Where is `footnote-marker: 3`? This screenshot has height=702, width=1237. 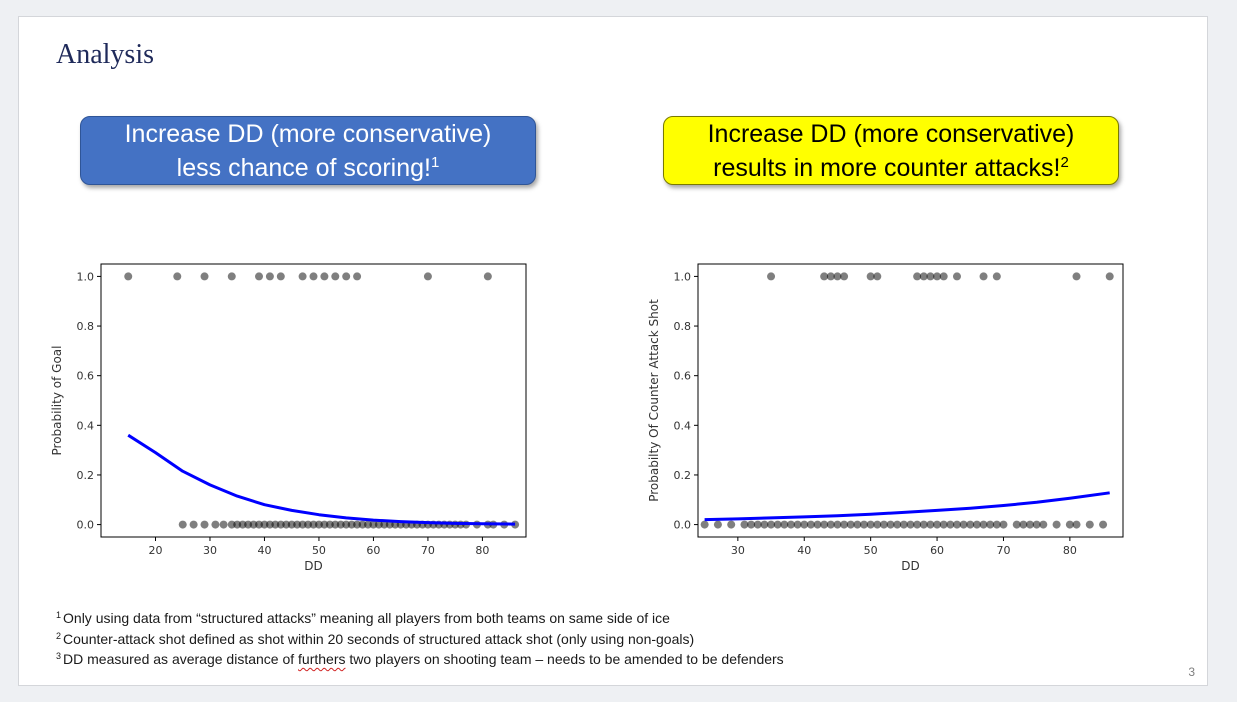 footnote-marker: 3 is located at coordinates (59, 656).